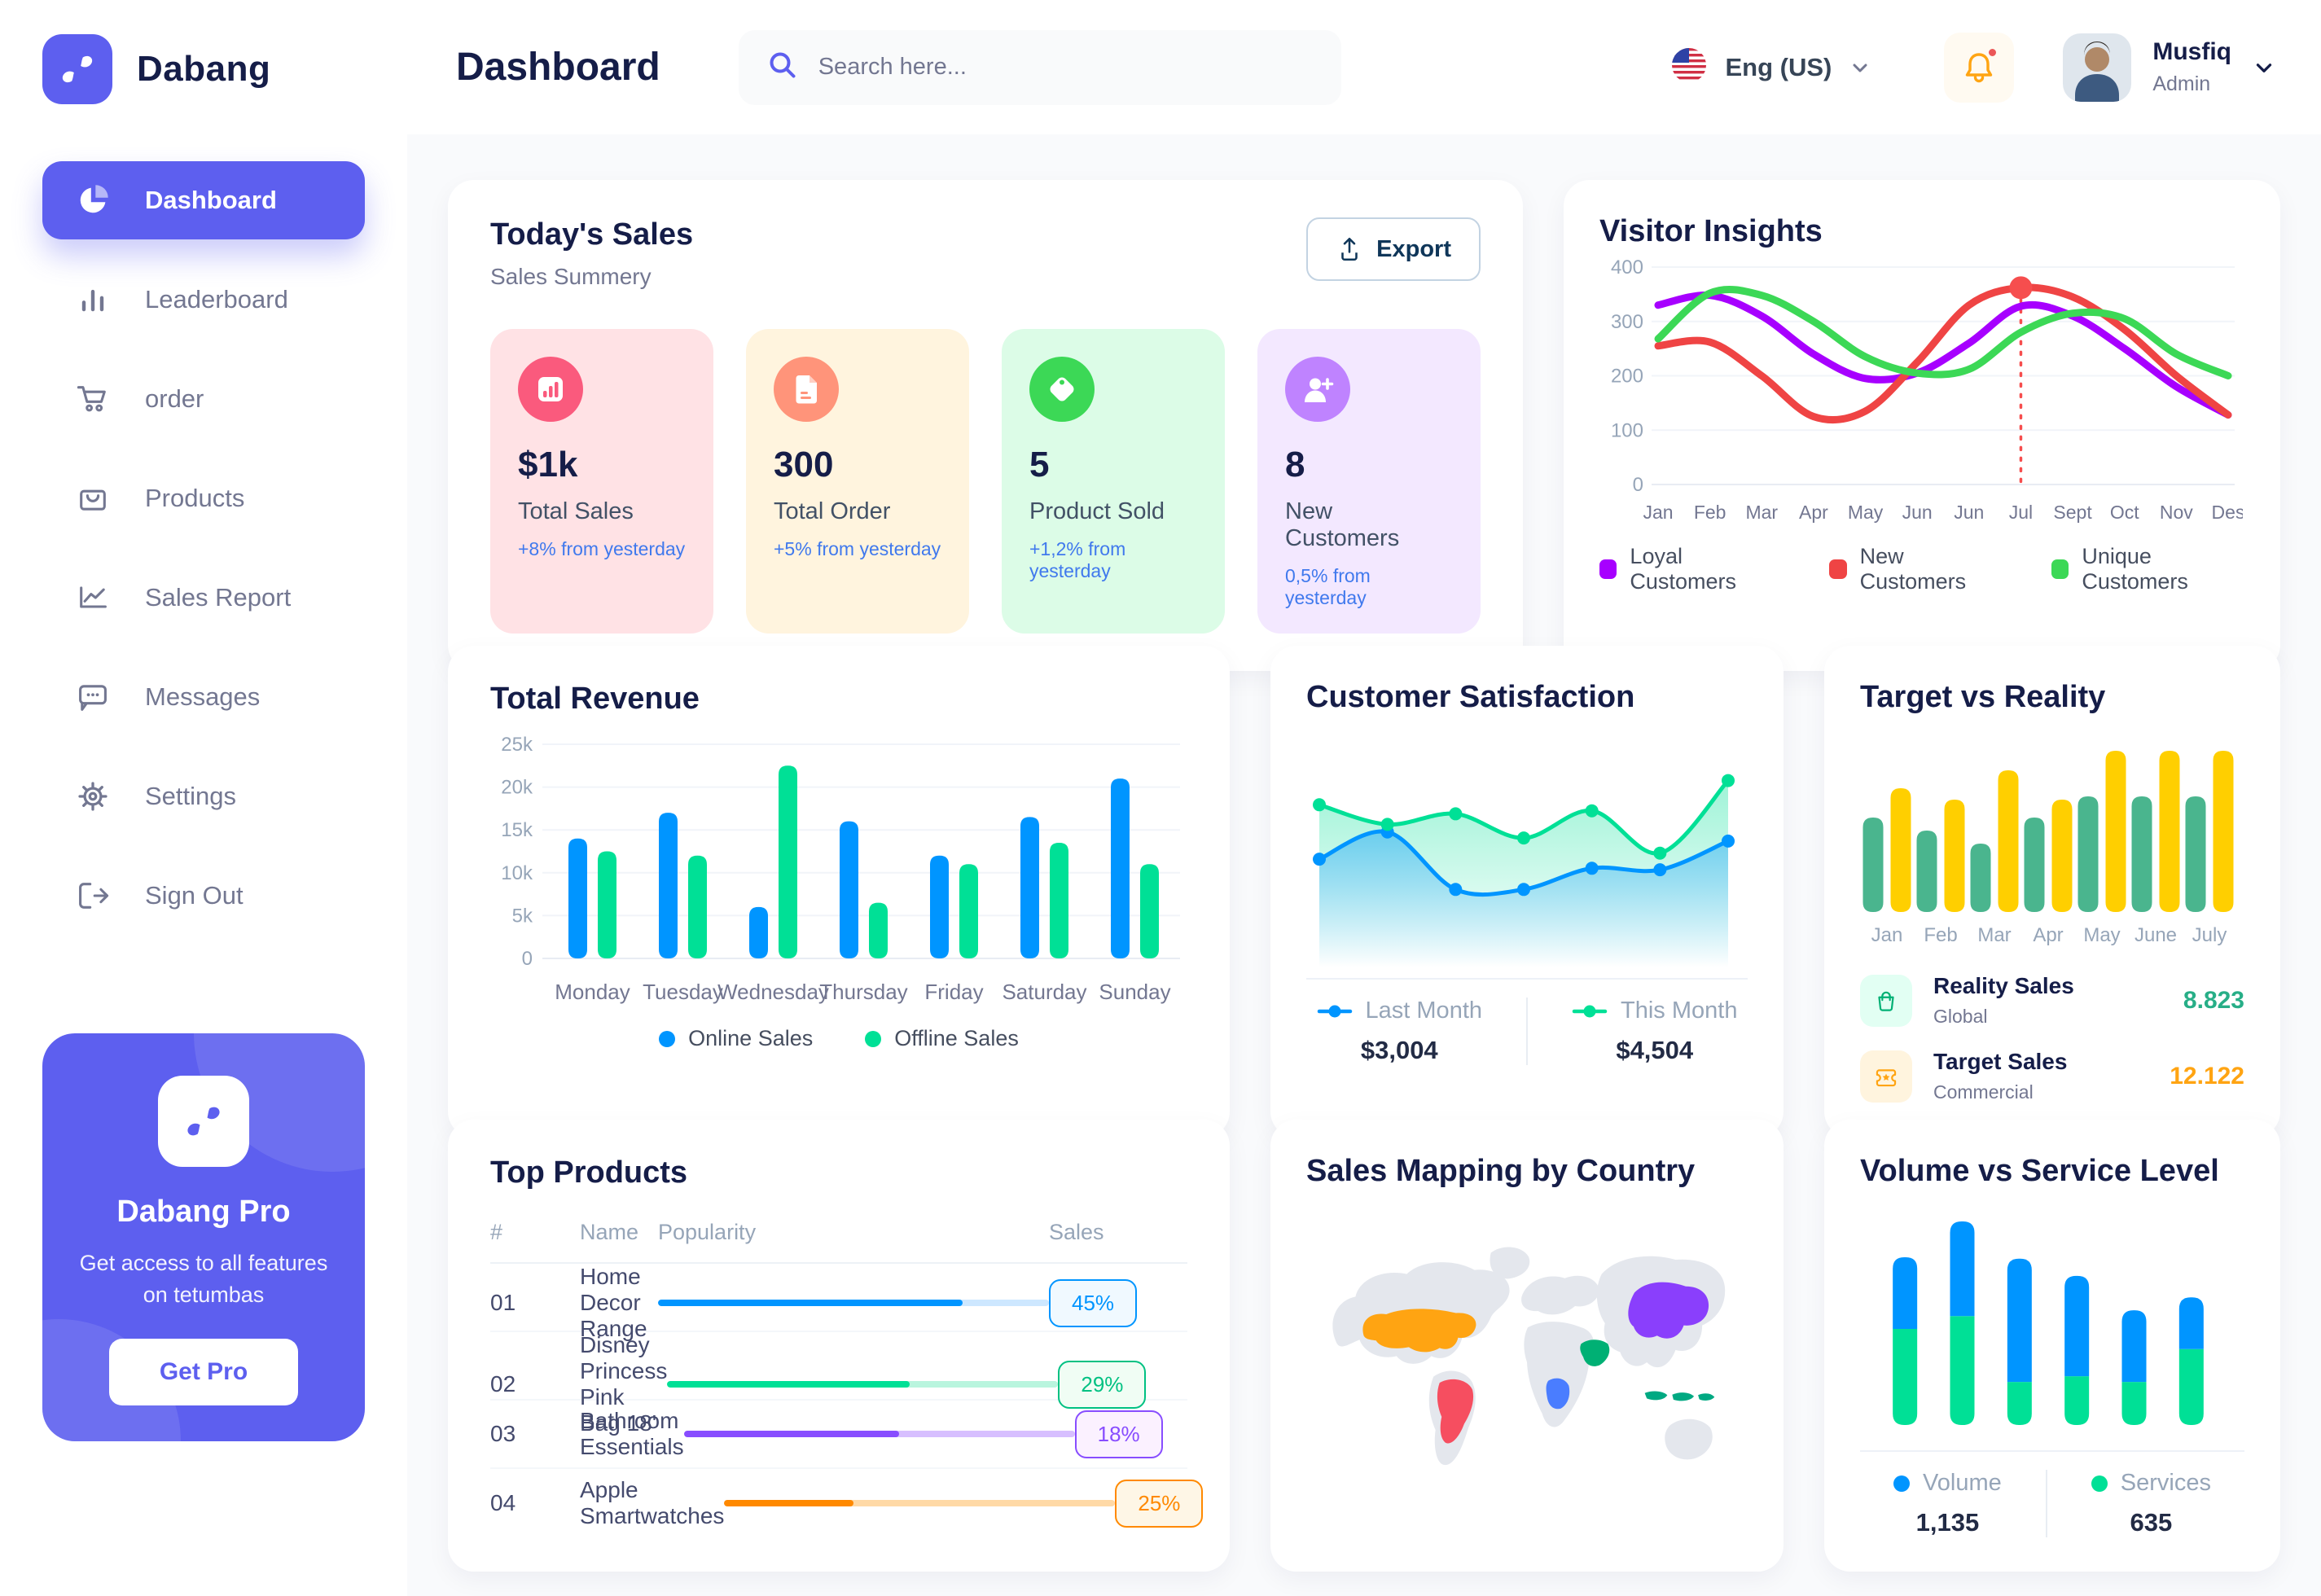 Image resolution: width=2321 pixels, height=1596 pixels. What do you see at coordinates (2169, 67) in the screenshot?
I see `user-menu: Musfiq Admin` at bounding box center [2169, 67].